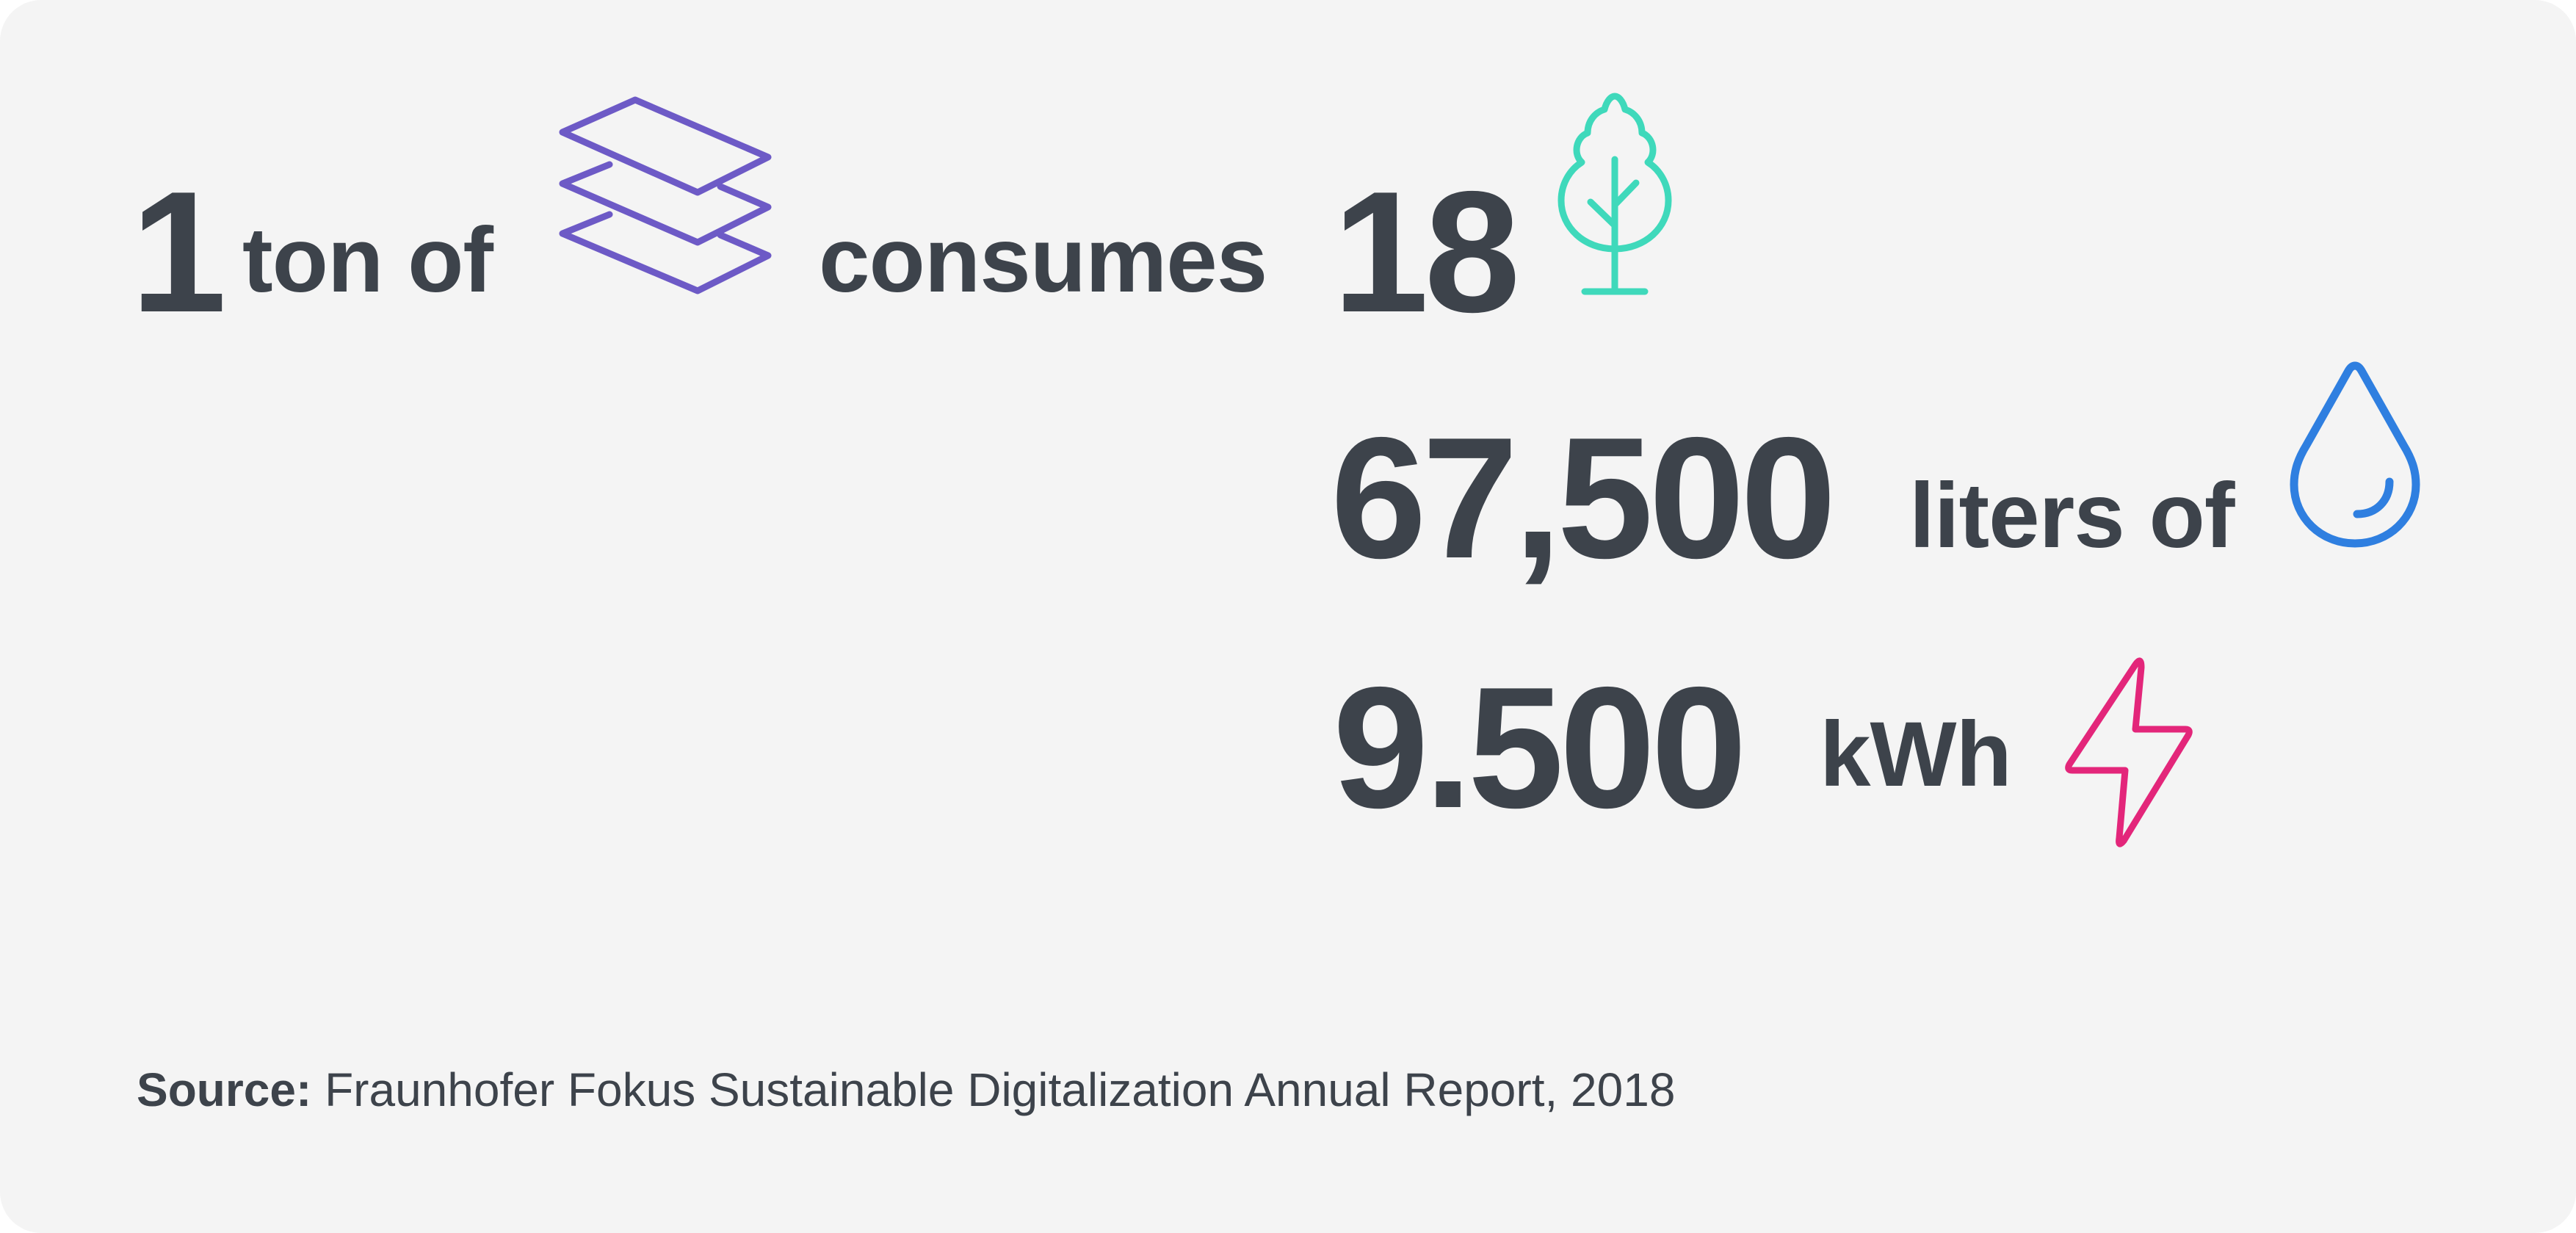 The width and height of the screenshot is (2576, 1233). Describe the element at coordinates (1426, 252) in the screenshot. I see `trees-value: 18` at that location.